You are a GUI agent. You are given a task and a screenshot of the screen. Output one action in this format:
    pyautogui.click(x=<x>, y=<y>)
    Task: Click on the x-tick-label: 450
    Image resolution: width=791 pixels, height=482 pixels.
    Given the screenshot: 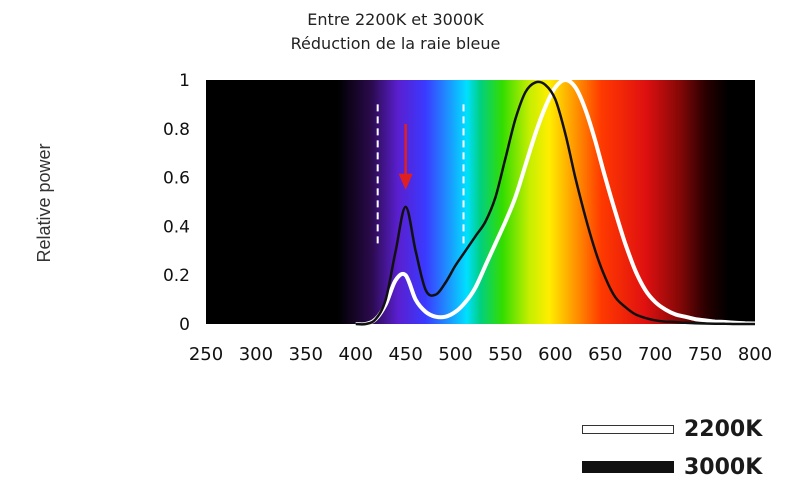 What is the action you would take?
    pyautogui.click(x=405, y=354)
    